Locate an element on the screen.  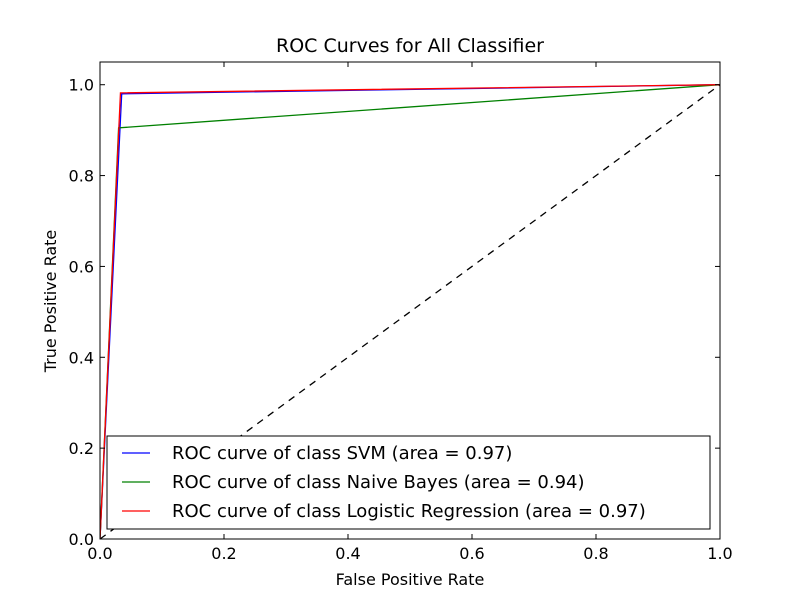
y-tick-label-0-6: 0.6 is located at coordinates (81, 266).